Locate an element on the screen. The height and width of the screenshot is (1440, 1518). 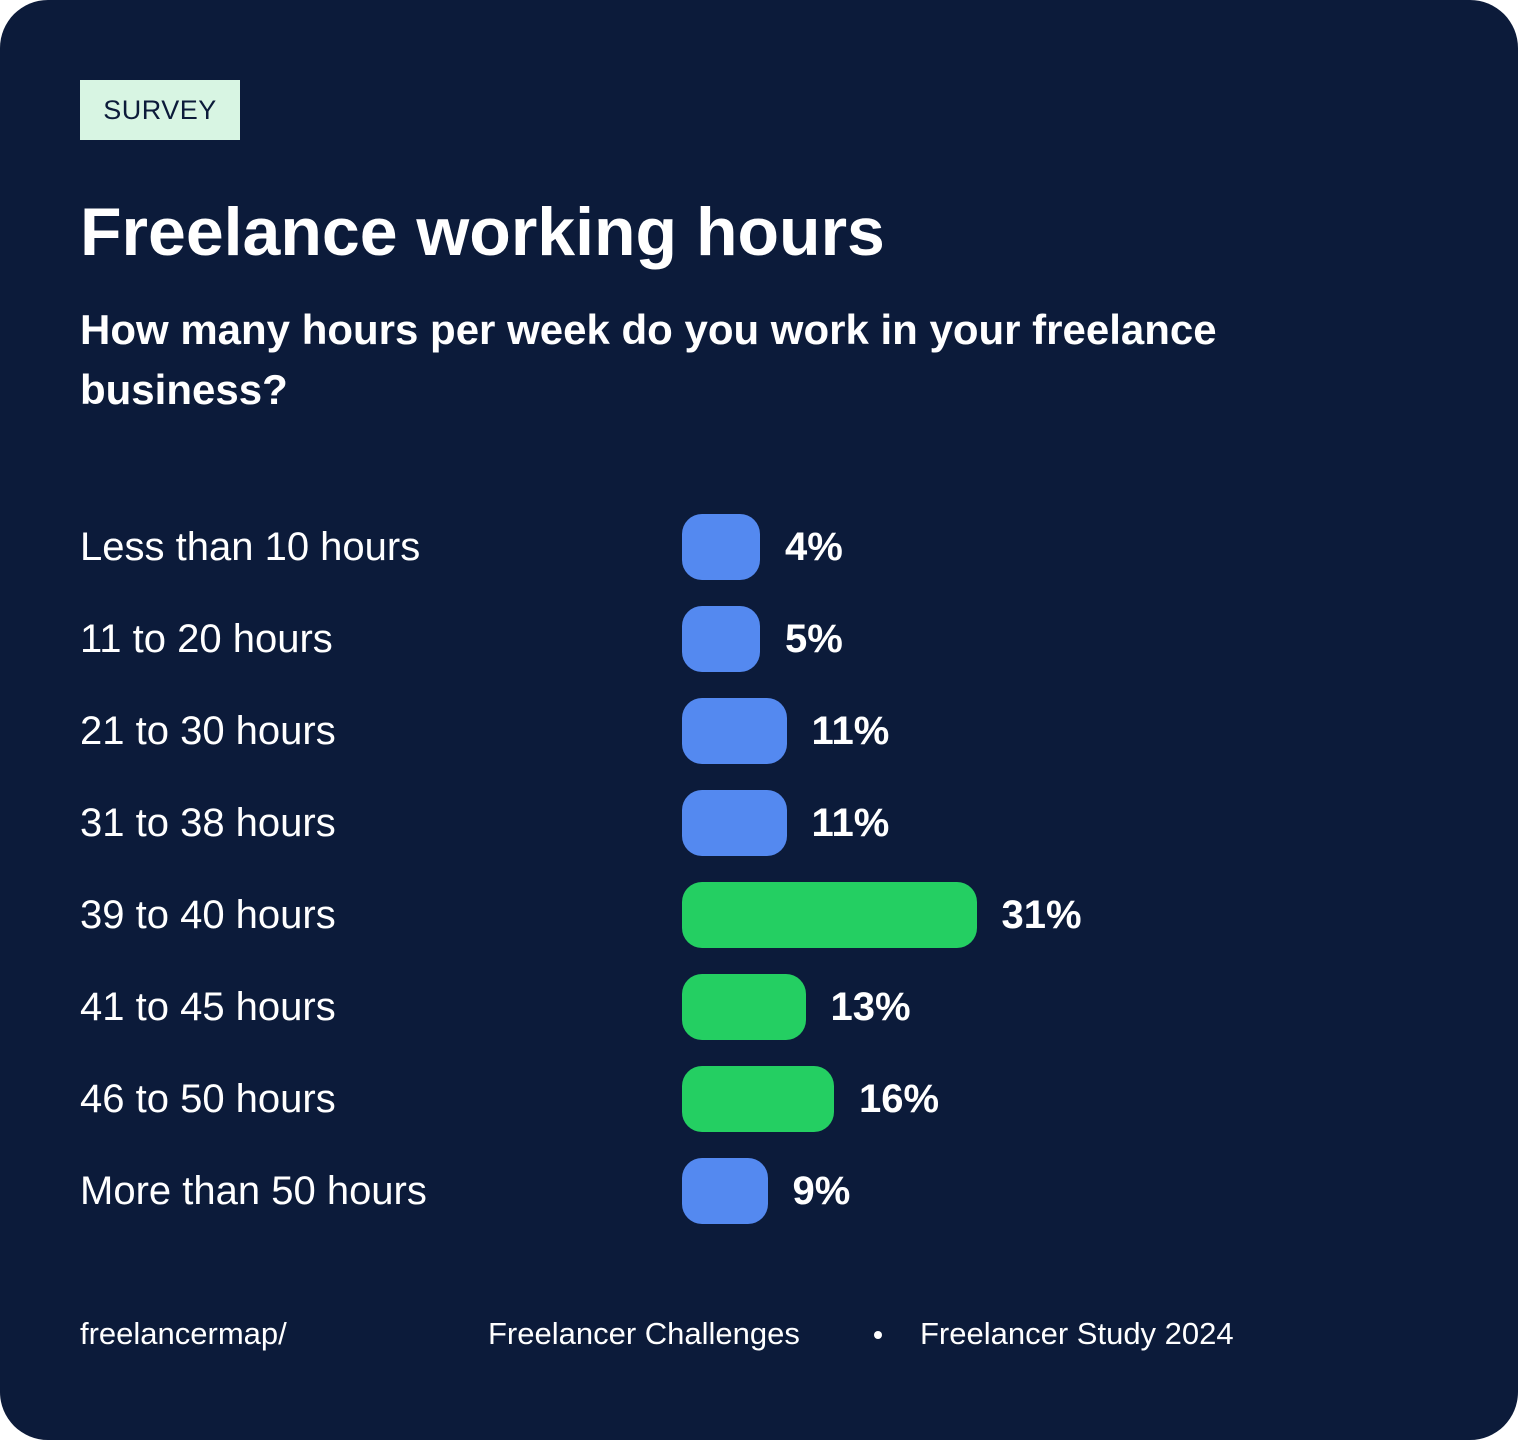
value-label: 9% is located at coordinates (821, 1191).